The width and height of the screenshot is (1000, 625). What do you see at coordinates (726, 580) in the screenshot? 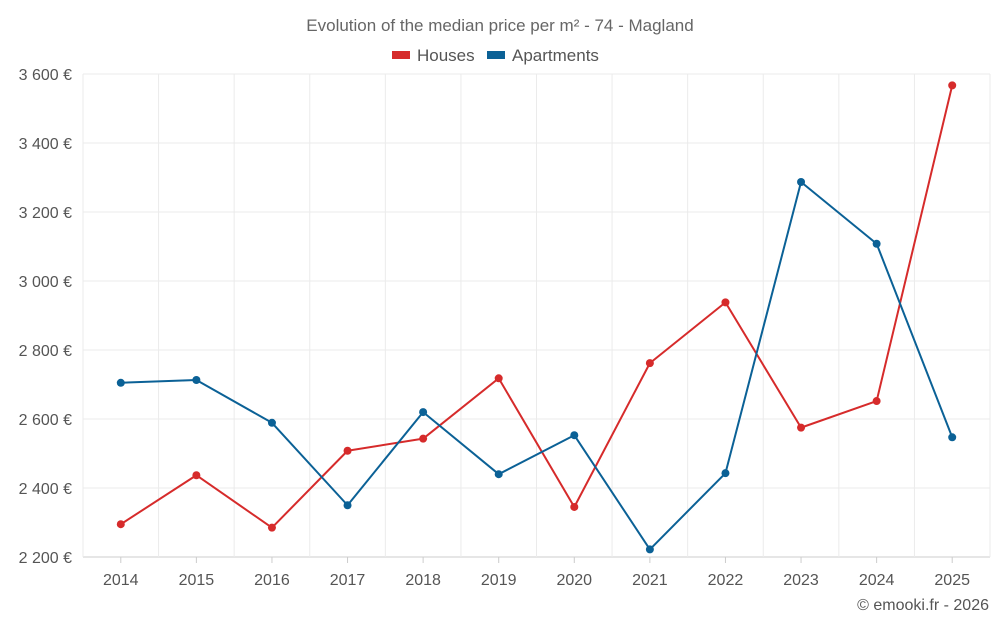
I see `x-tick-label: 2022` at bounding box center [726, 580].